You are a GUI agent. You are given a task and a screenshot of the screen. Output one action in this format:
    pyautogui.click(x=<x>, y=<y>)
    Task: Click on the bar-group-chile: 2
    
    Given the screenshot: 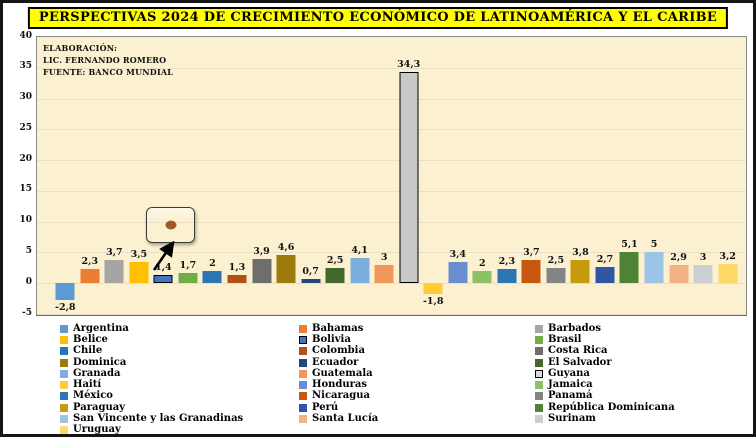 What is the action you would take?
    pyautogui.click(x=212, y=175)
    